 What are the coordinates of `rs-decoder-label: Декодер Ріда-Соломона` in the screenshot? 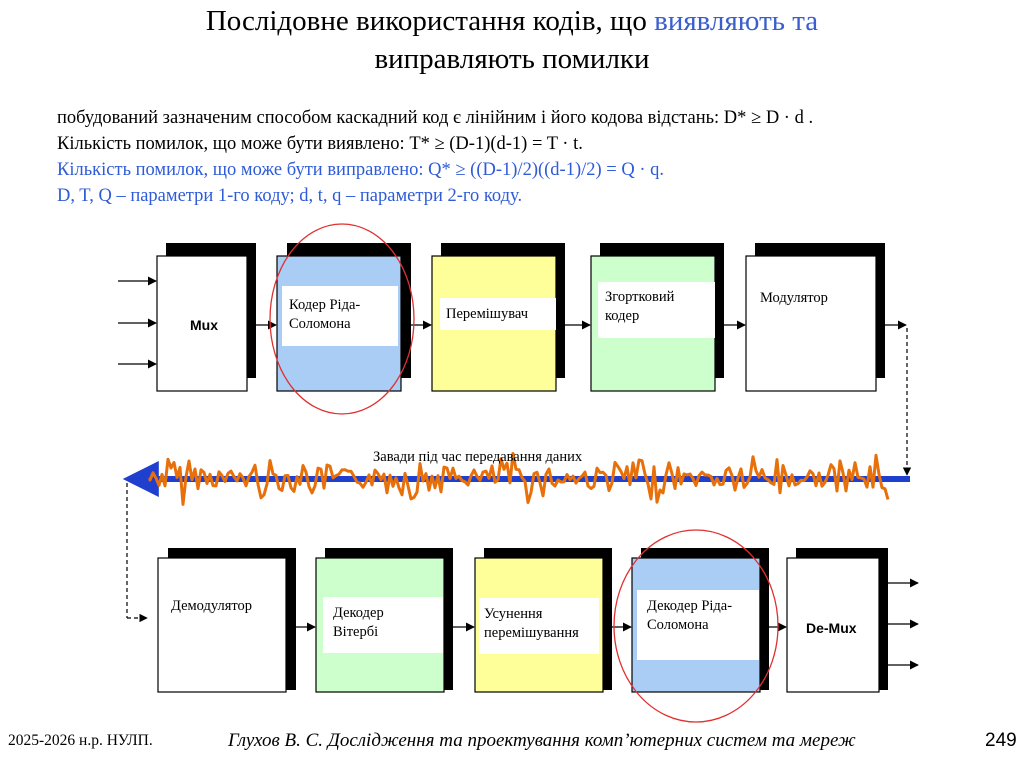 It's located at (690, 615).